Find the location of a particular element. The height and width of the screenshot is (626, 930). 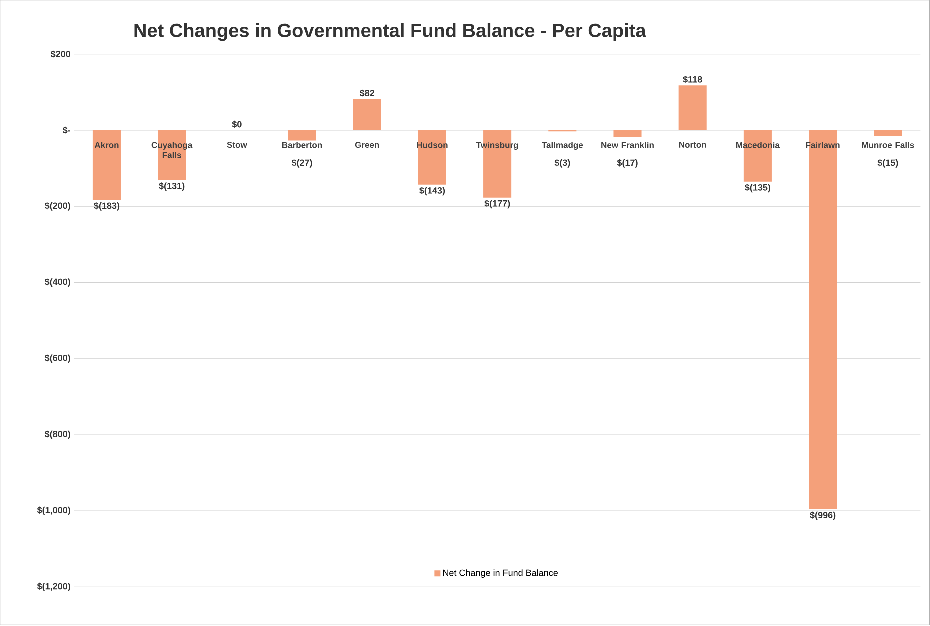

y-tick-label: $- is located at coordinates (66, 130).